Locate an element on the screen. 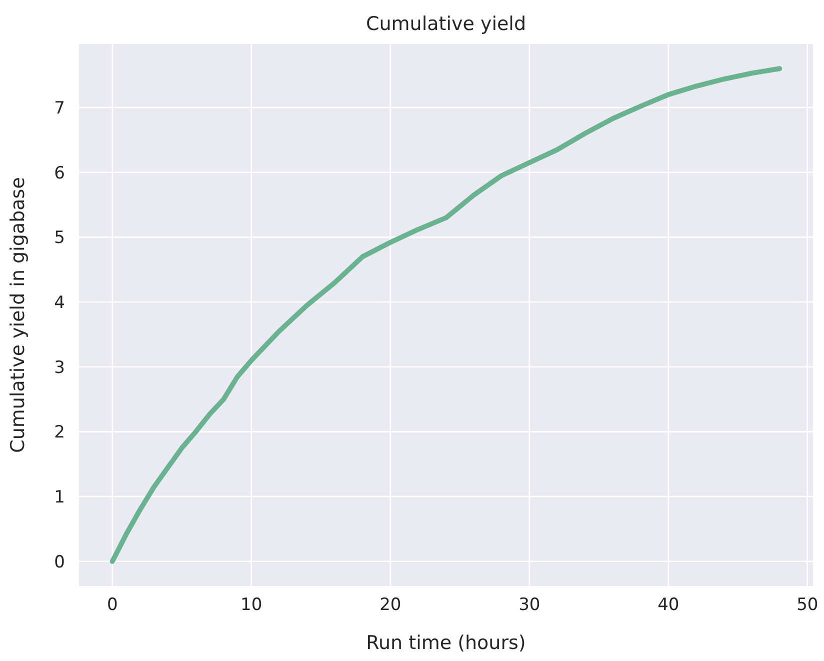 This screenshot has height=661, width=824. x-axis-title: Run time (hours) is located at coordinates (446, 643).